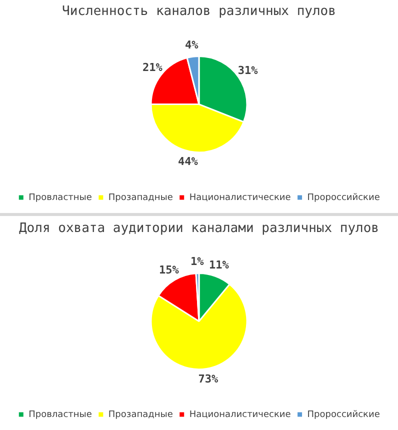  What do you see at coordinates (152, 67) in the screenshot?
I see `data-label: 21%` at bounding box center [152, 67].